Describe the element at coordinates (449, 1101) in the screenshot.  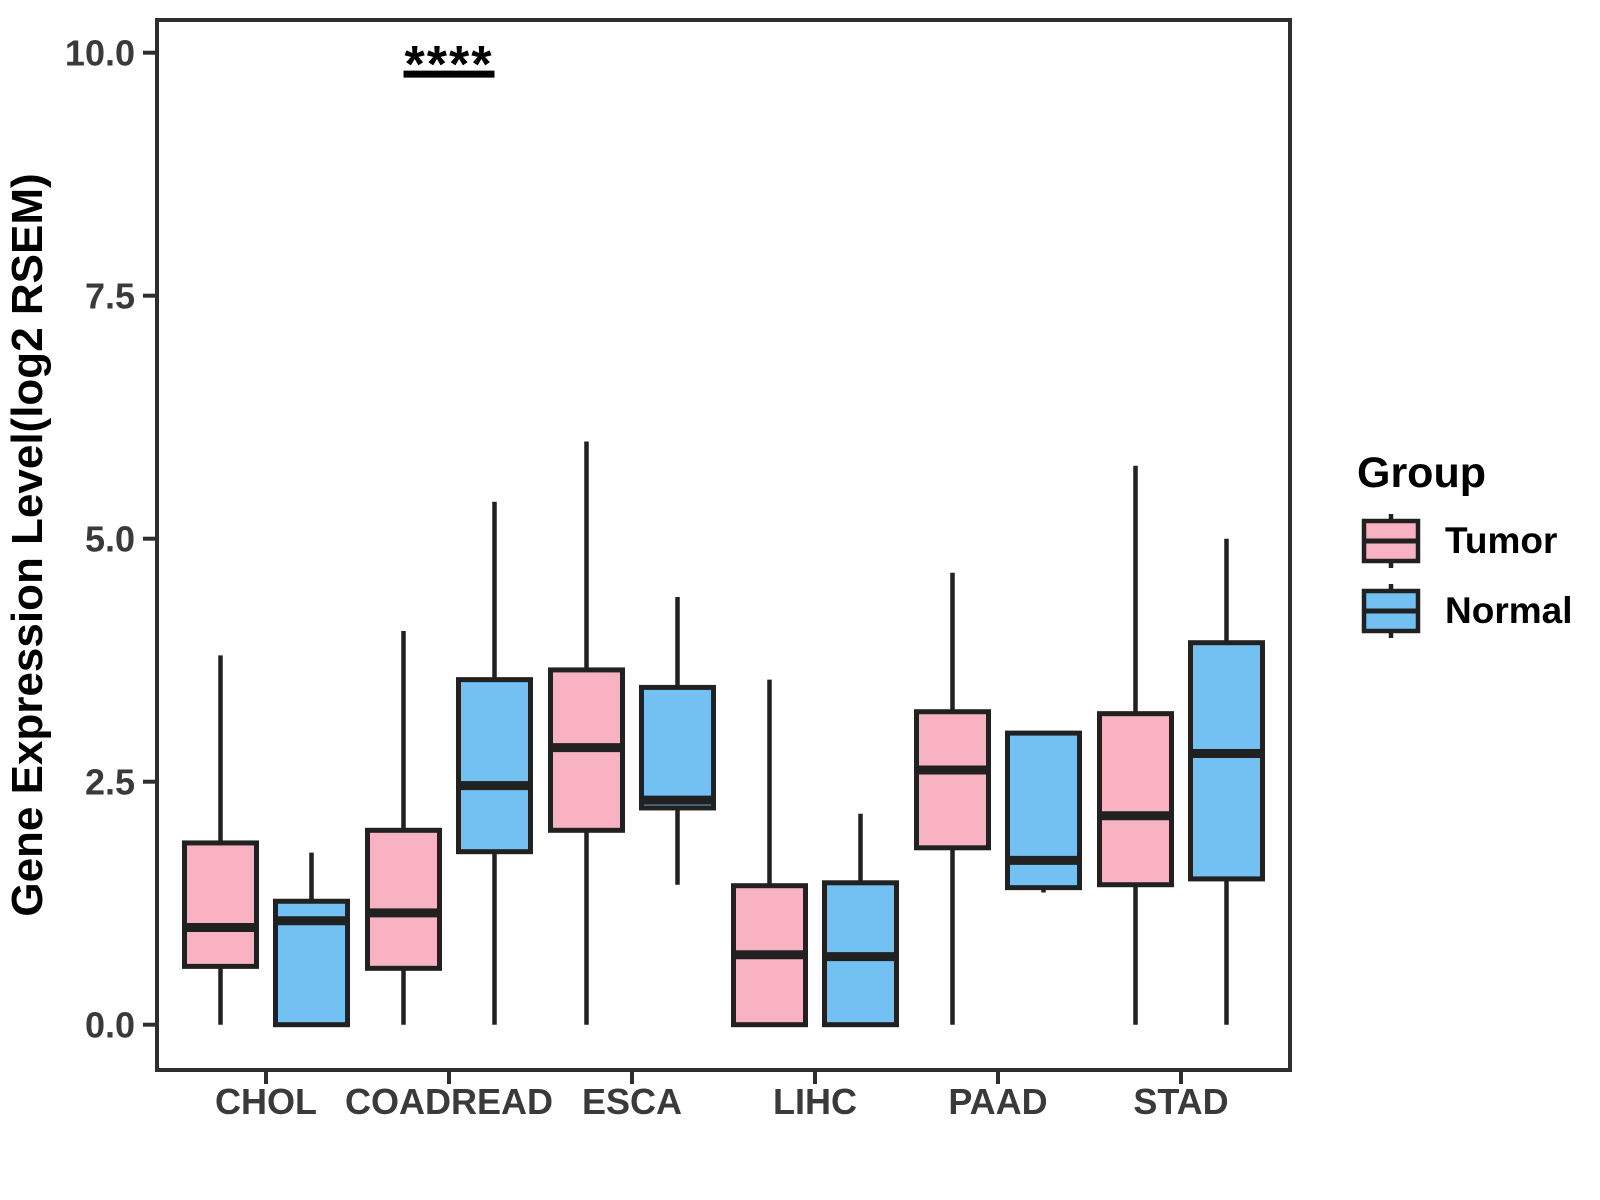
I see `x-axis-label-coadread: COADREAD` at that location.